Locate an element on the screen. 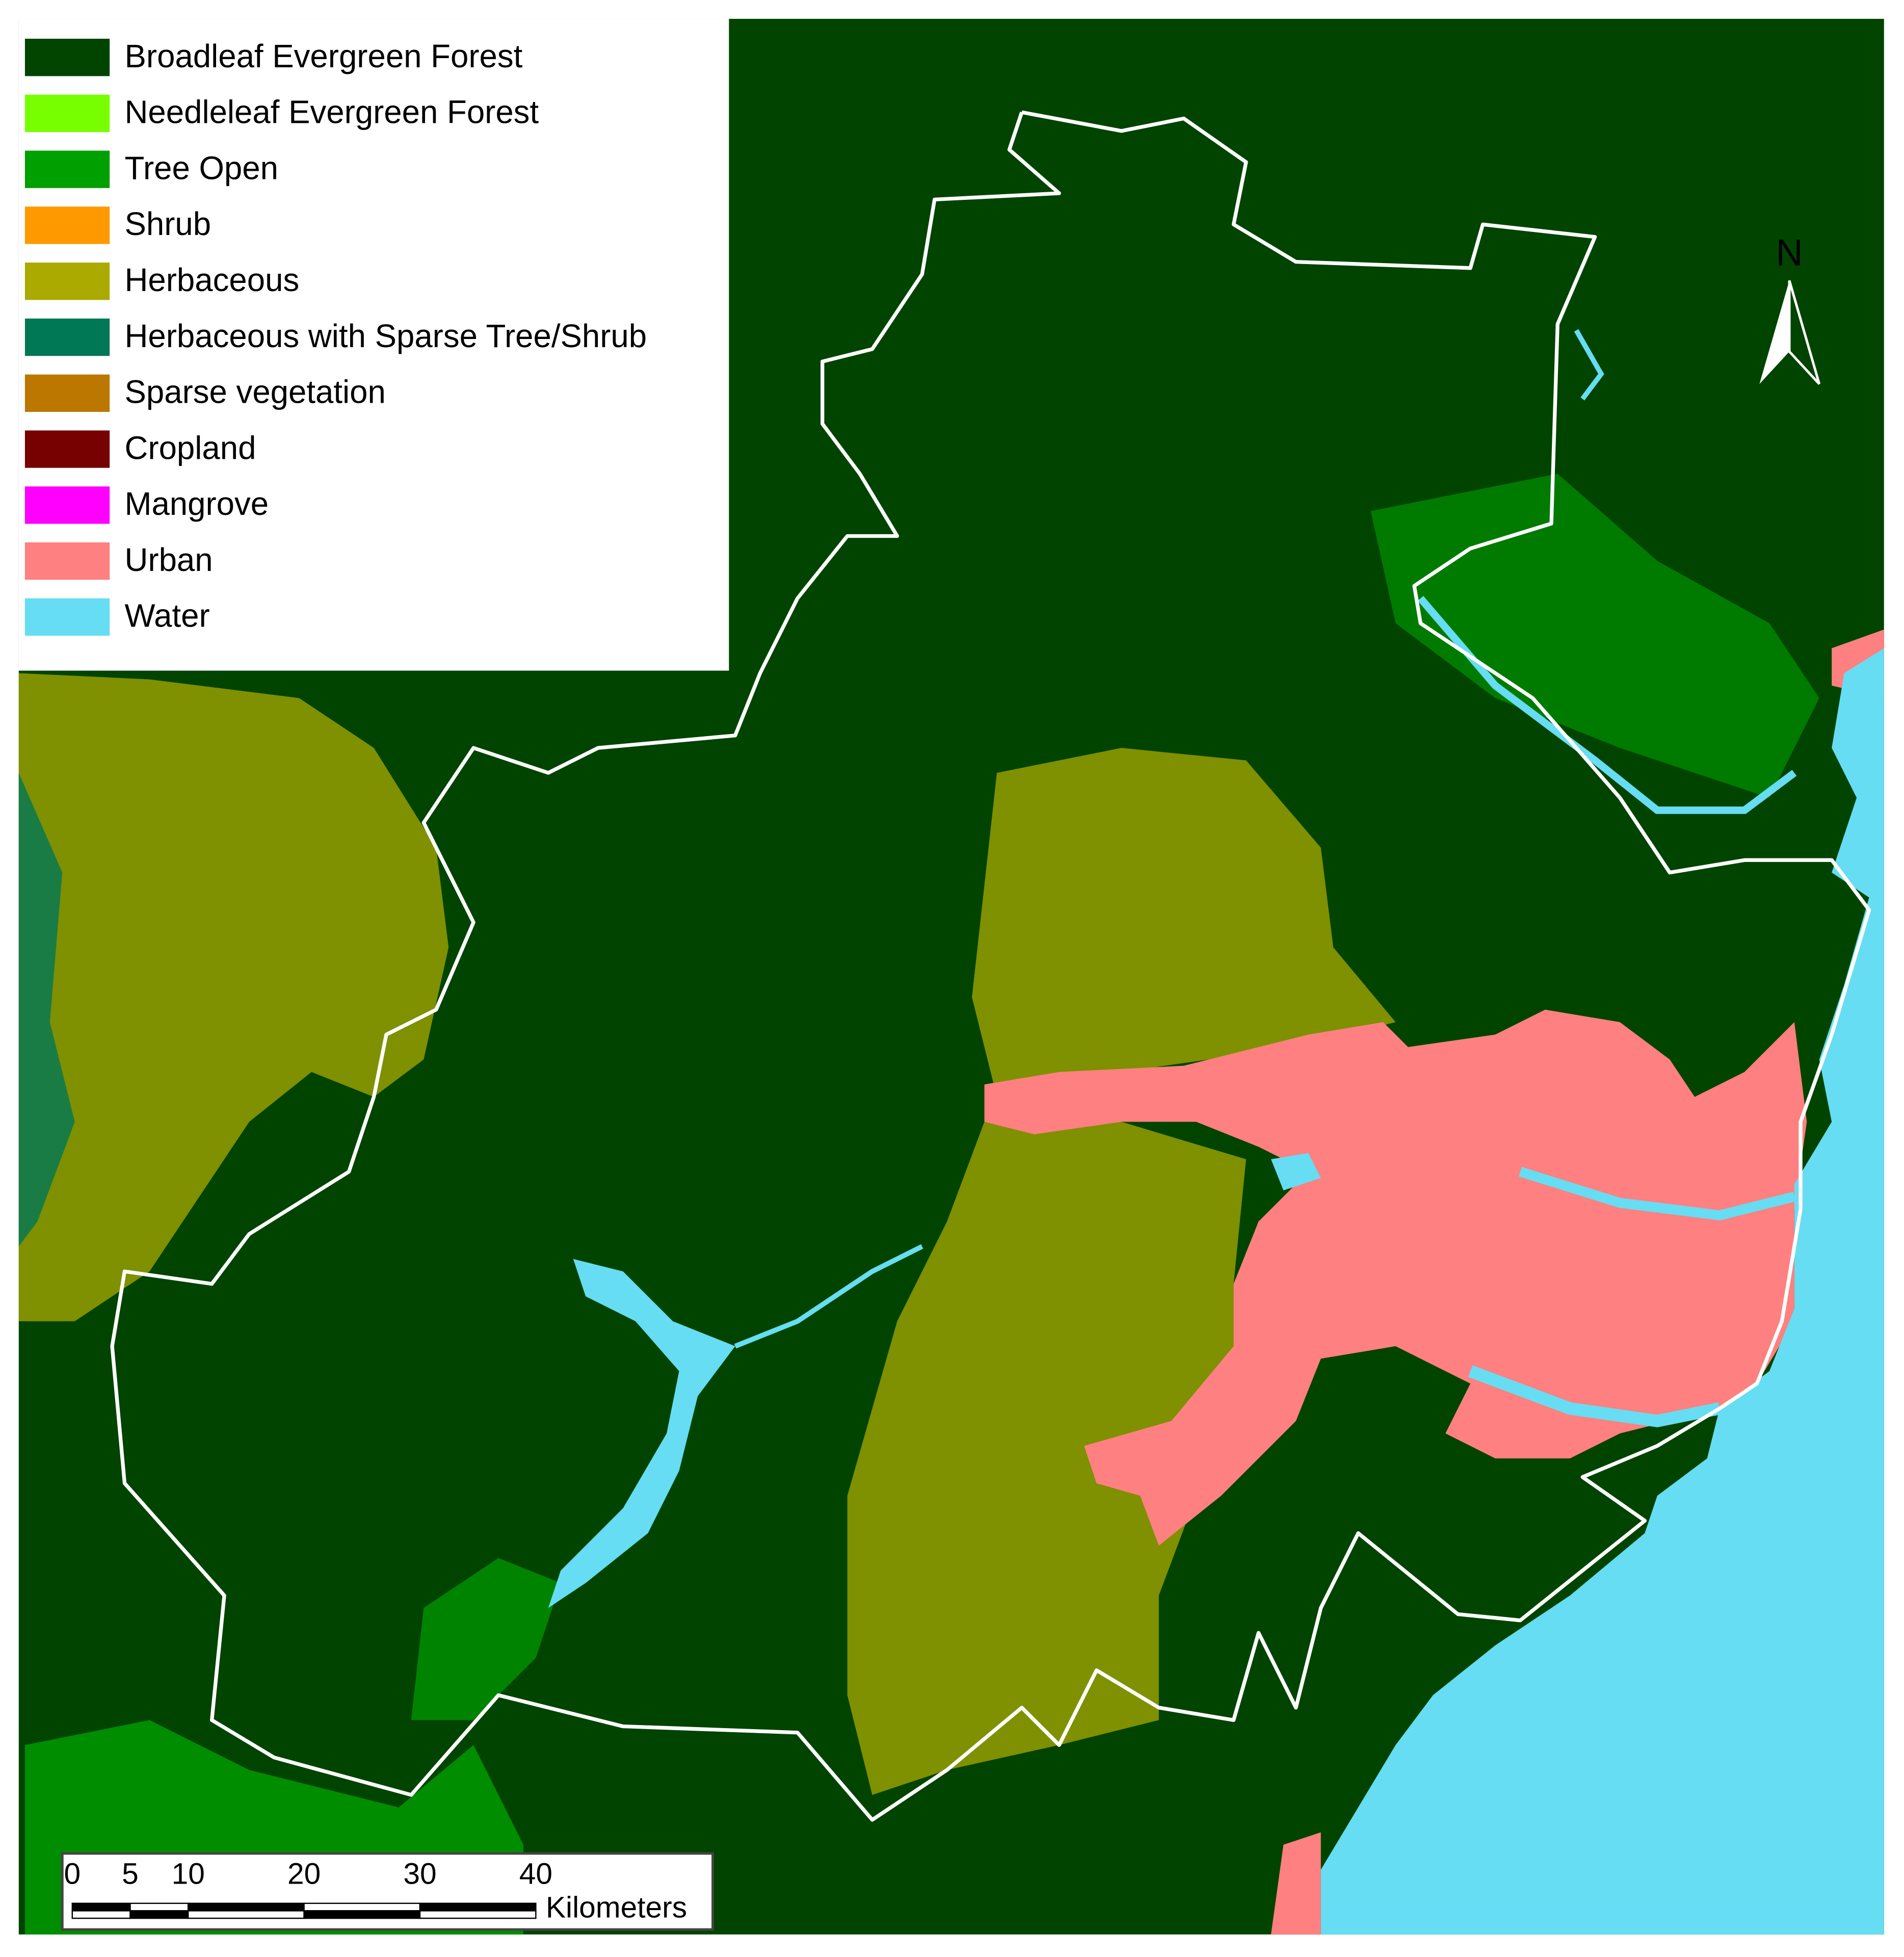  legend-label: Herbaceous is located at coordinates (212, 280).